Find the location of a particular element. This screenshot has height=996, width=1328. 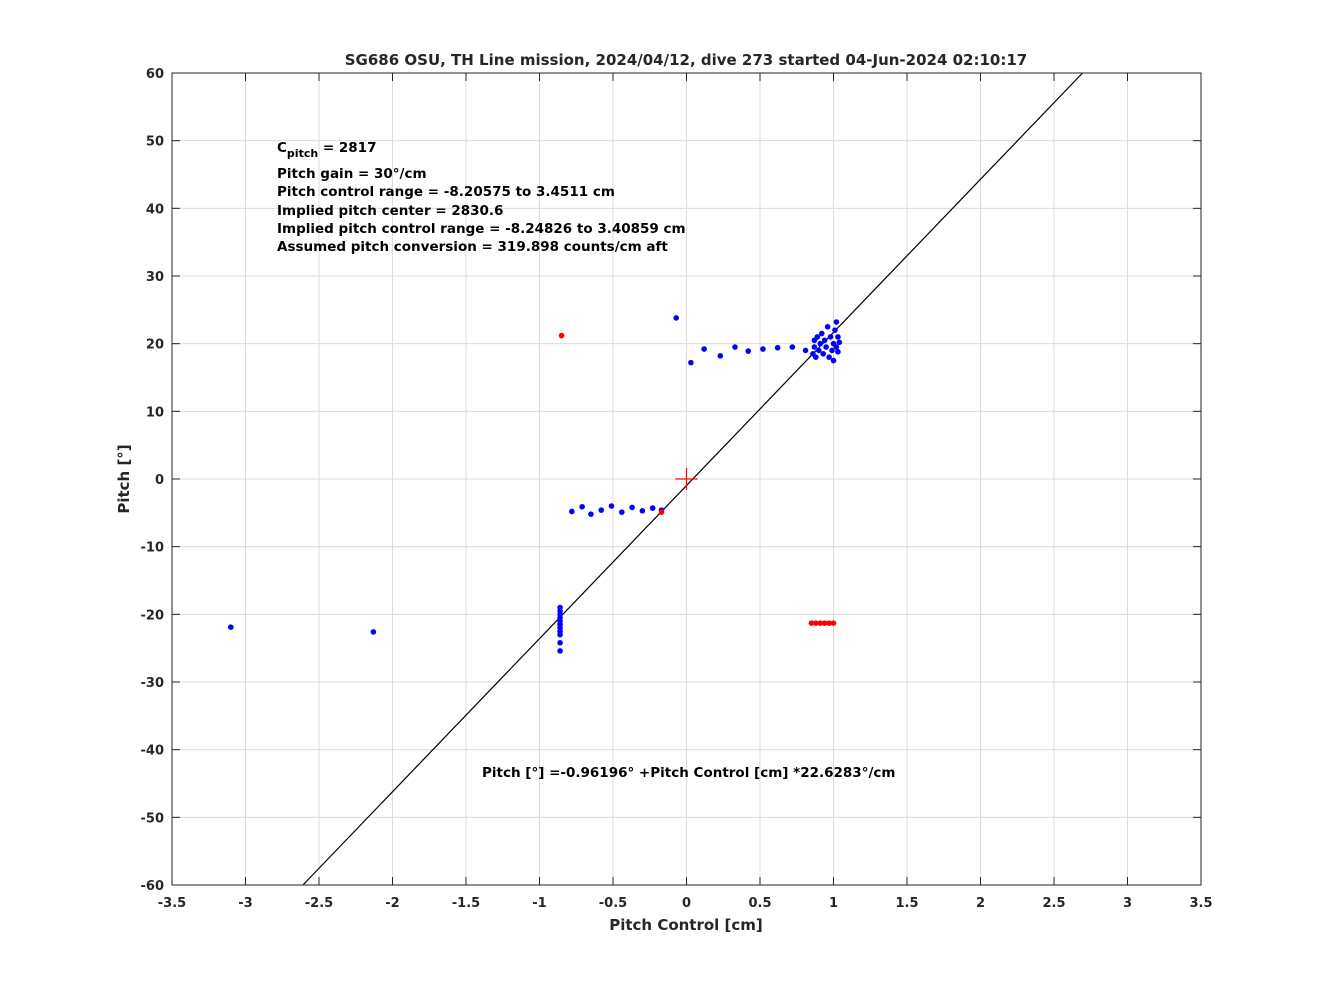

y-tick-label: -20 is located at coordinates (153, 615).